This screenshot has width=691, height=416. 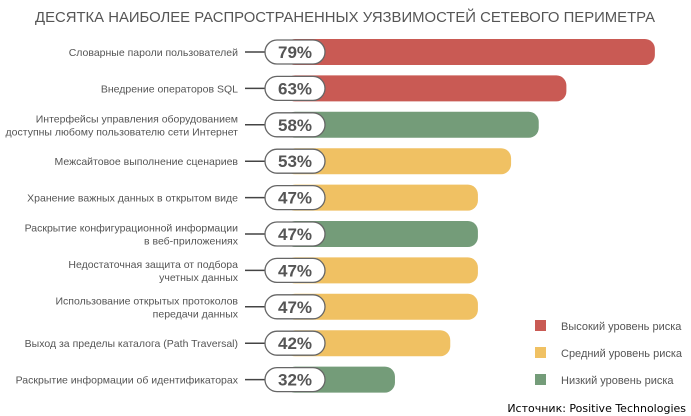 I want to click on bar-row: 53% Межсайтовое выполнение сценариев, so click(x=283, y=161).